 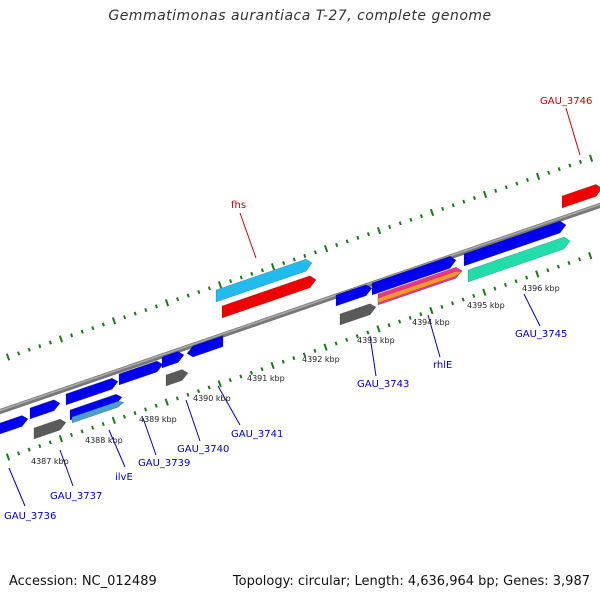 I want to click on gene-fhs-cyan, so click(x=264, y=280).